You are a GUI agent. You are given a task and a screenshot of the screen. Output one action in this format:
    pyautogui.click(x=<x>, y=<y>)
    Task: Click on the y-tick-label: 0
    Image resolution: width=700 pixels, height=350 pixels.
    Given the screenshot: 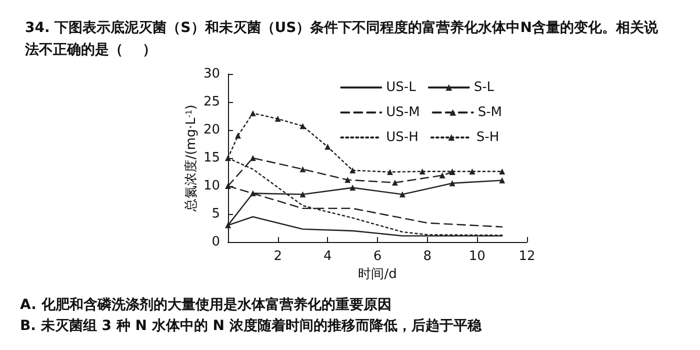 What is the action you would take?
    pyautogui.click(x=216, y=242)
    